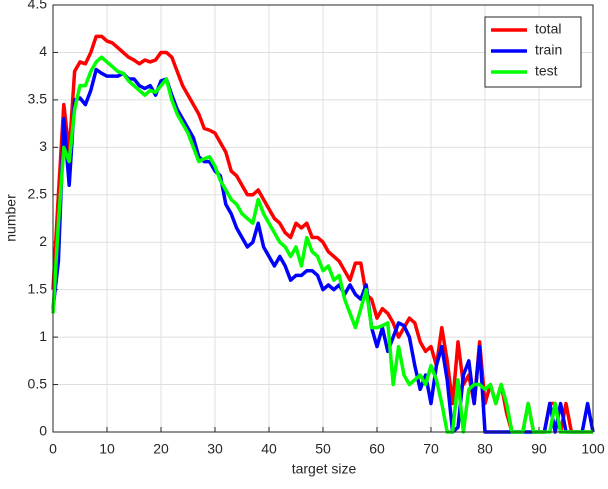  Describe the element at coordinates (431, 449) in the screenshot. I see `x-tick-label: 70` at that location.